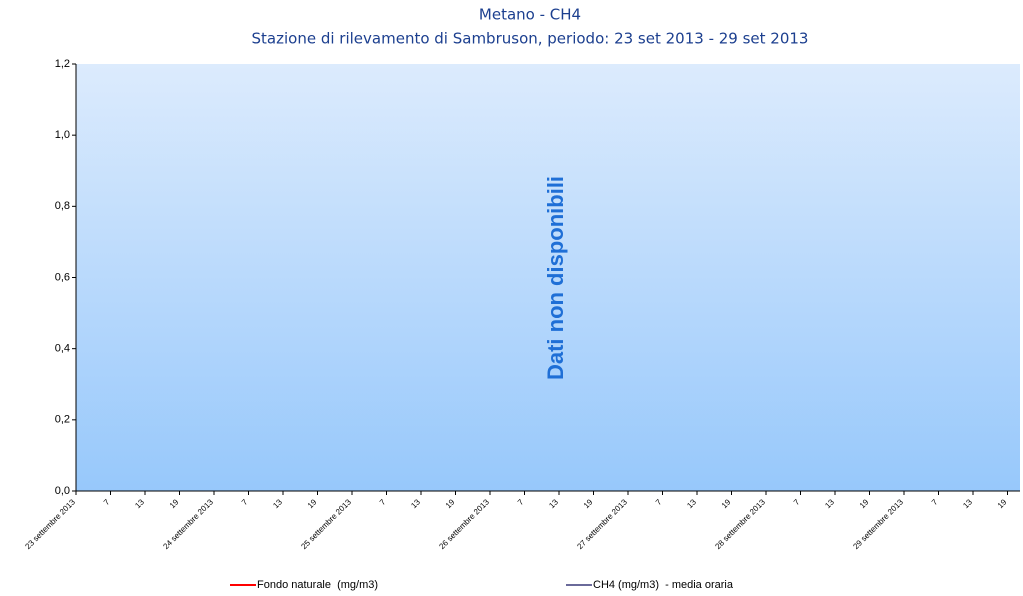  I want to click on x-tick-label: 23 settembre 2013, so click(50, 524).